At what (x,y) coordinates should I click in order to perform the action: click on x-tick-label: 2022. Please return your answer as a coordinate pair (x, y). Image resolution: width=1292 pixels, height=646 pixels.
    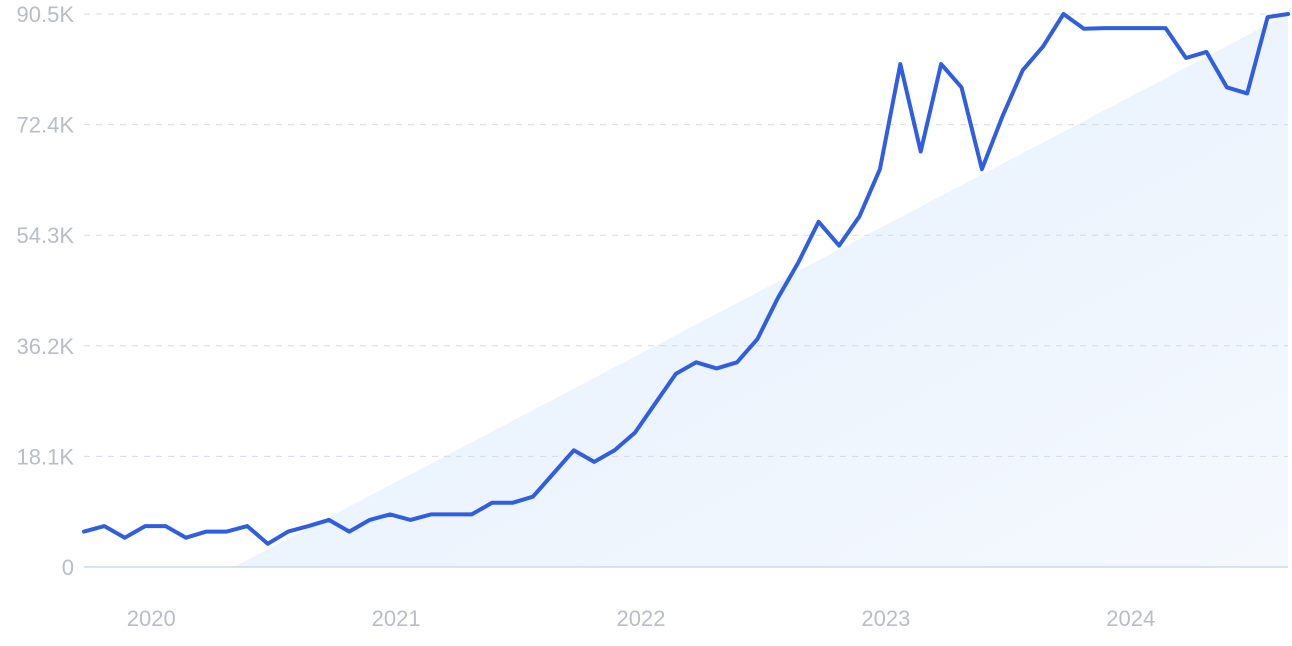
    Looking at the image, I should click on (641, 618).